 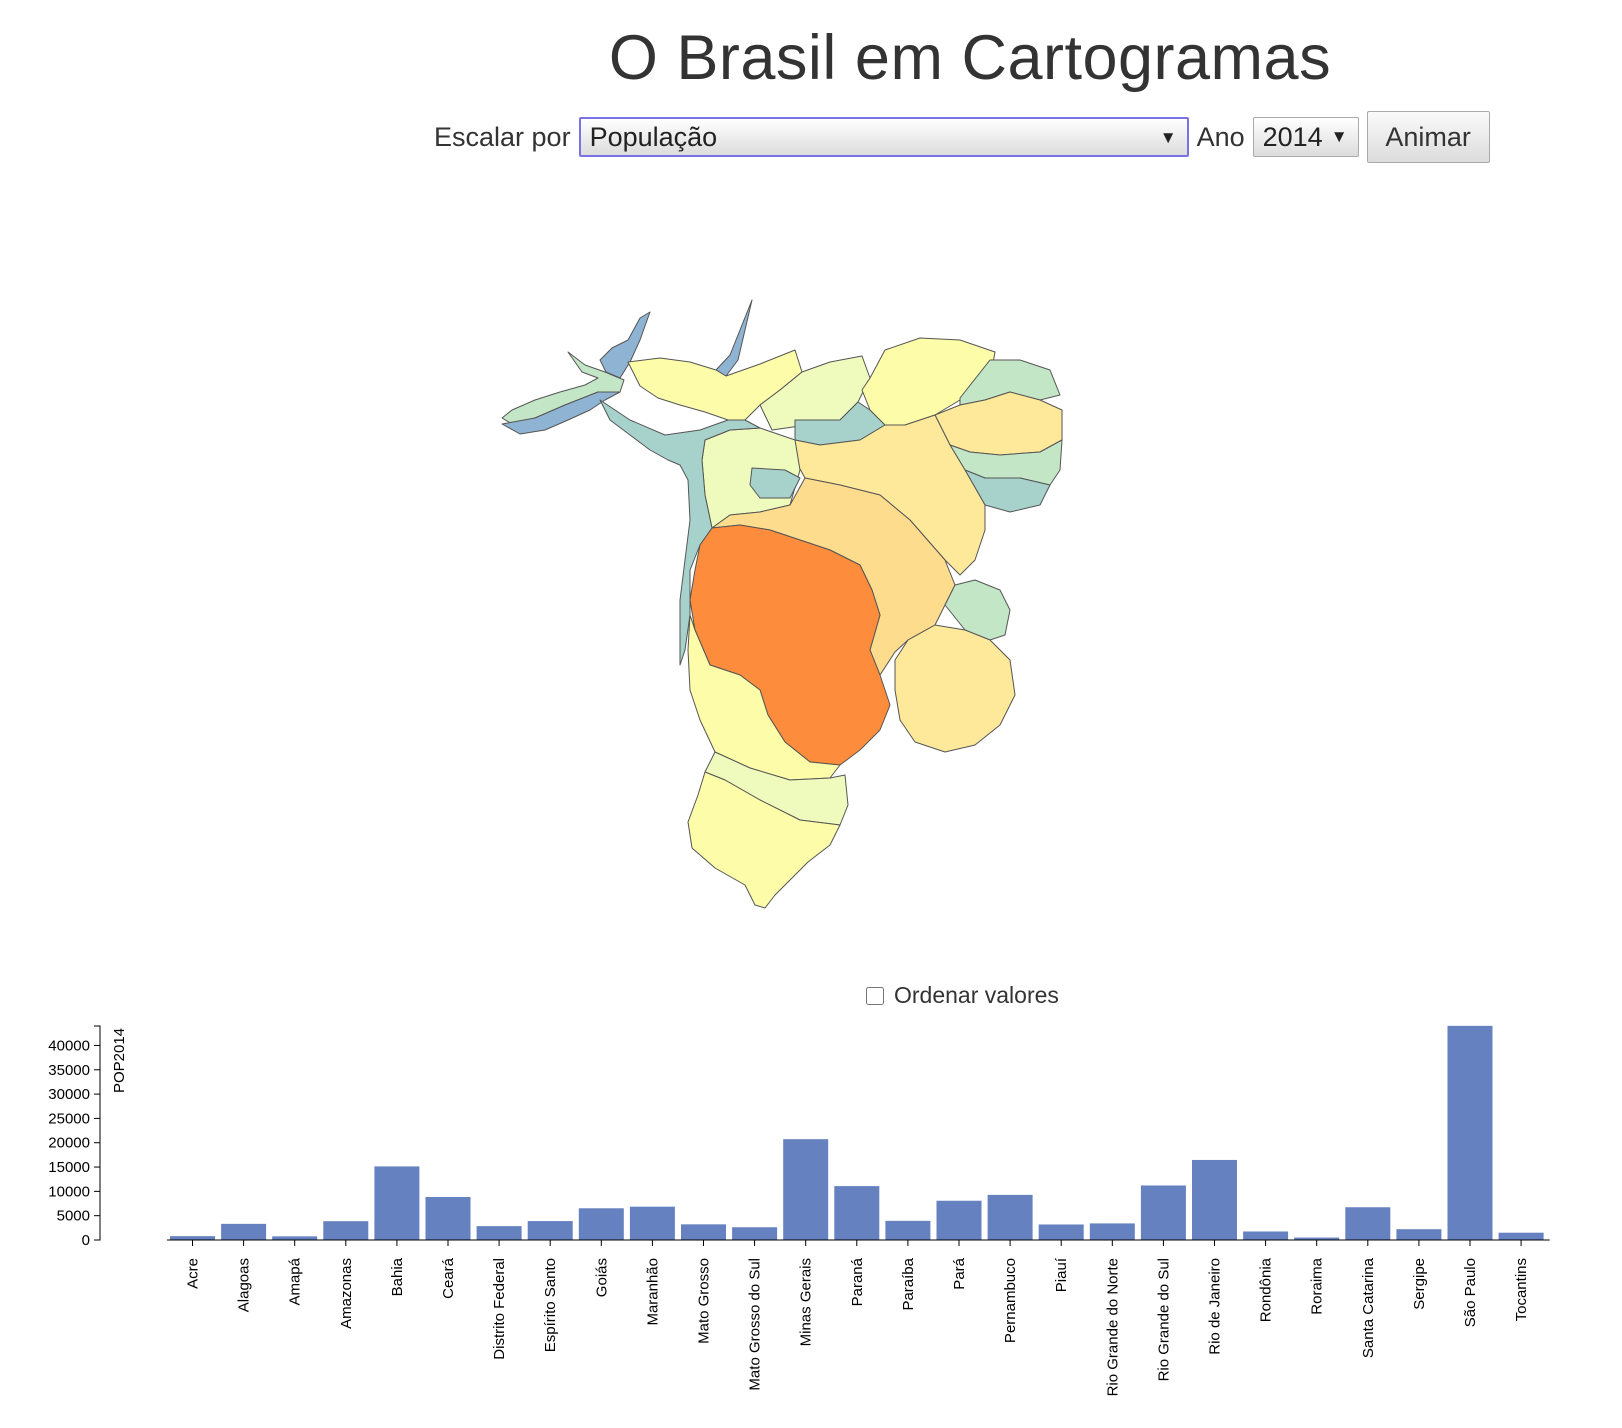 What do you see at coordinates (69, 1070) in the screenshot?
I see `y-tick-label: 35000` at bounding box center [69, 1070].